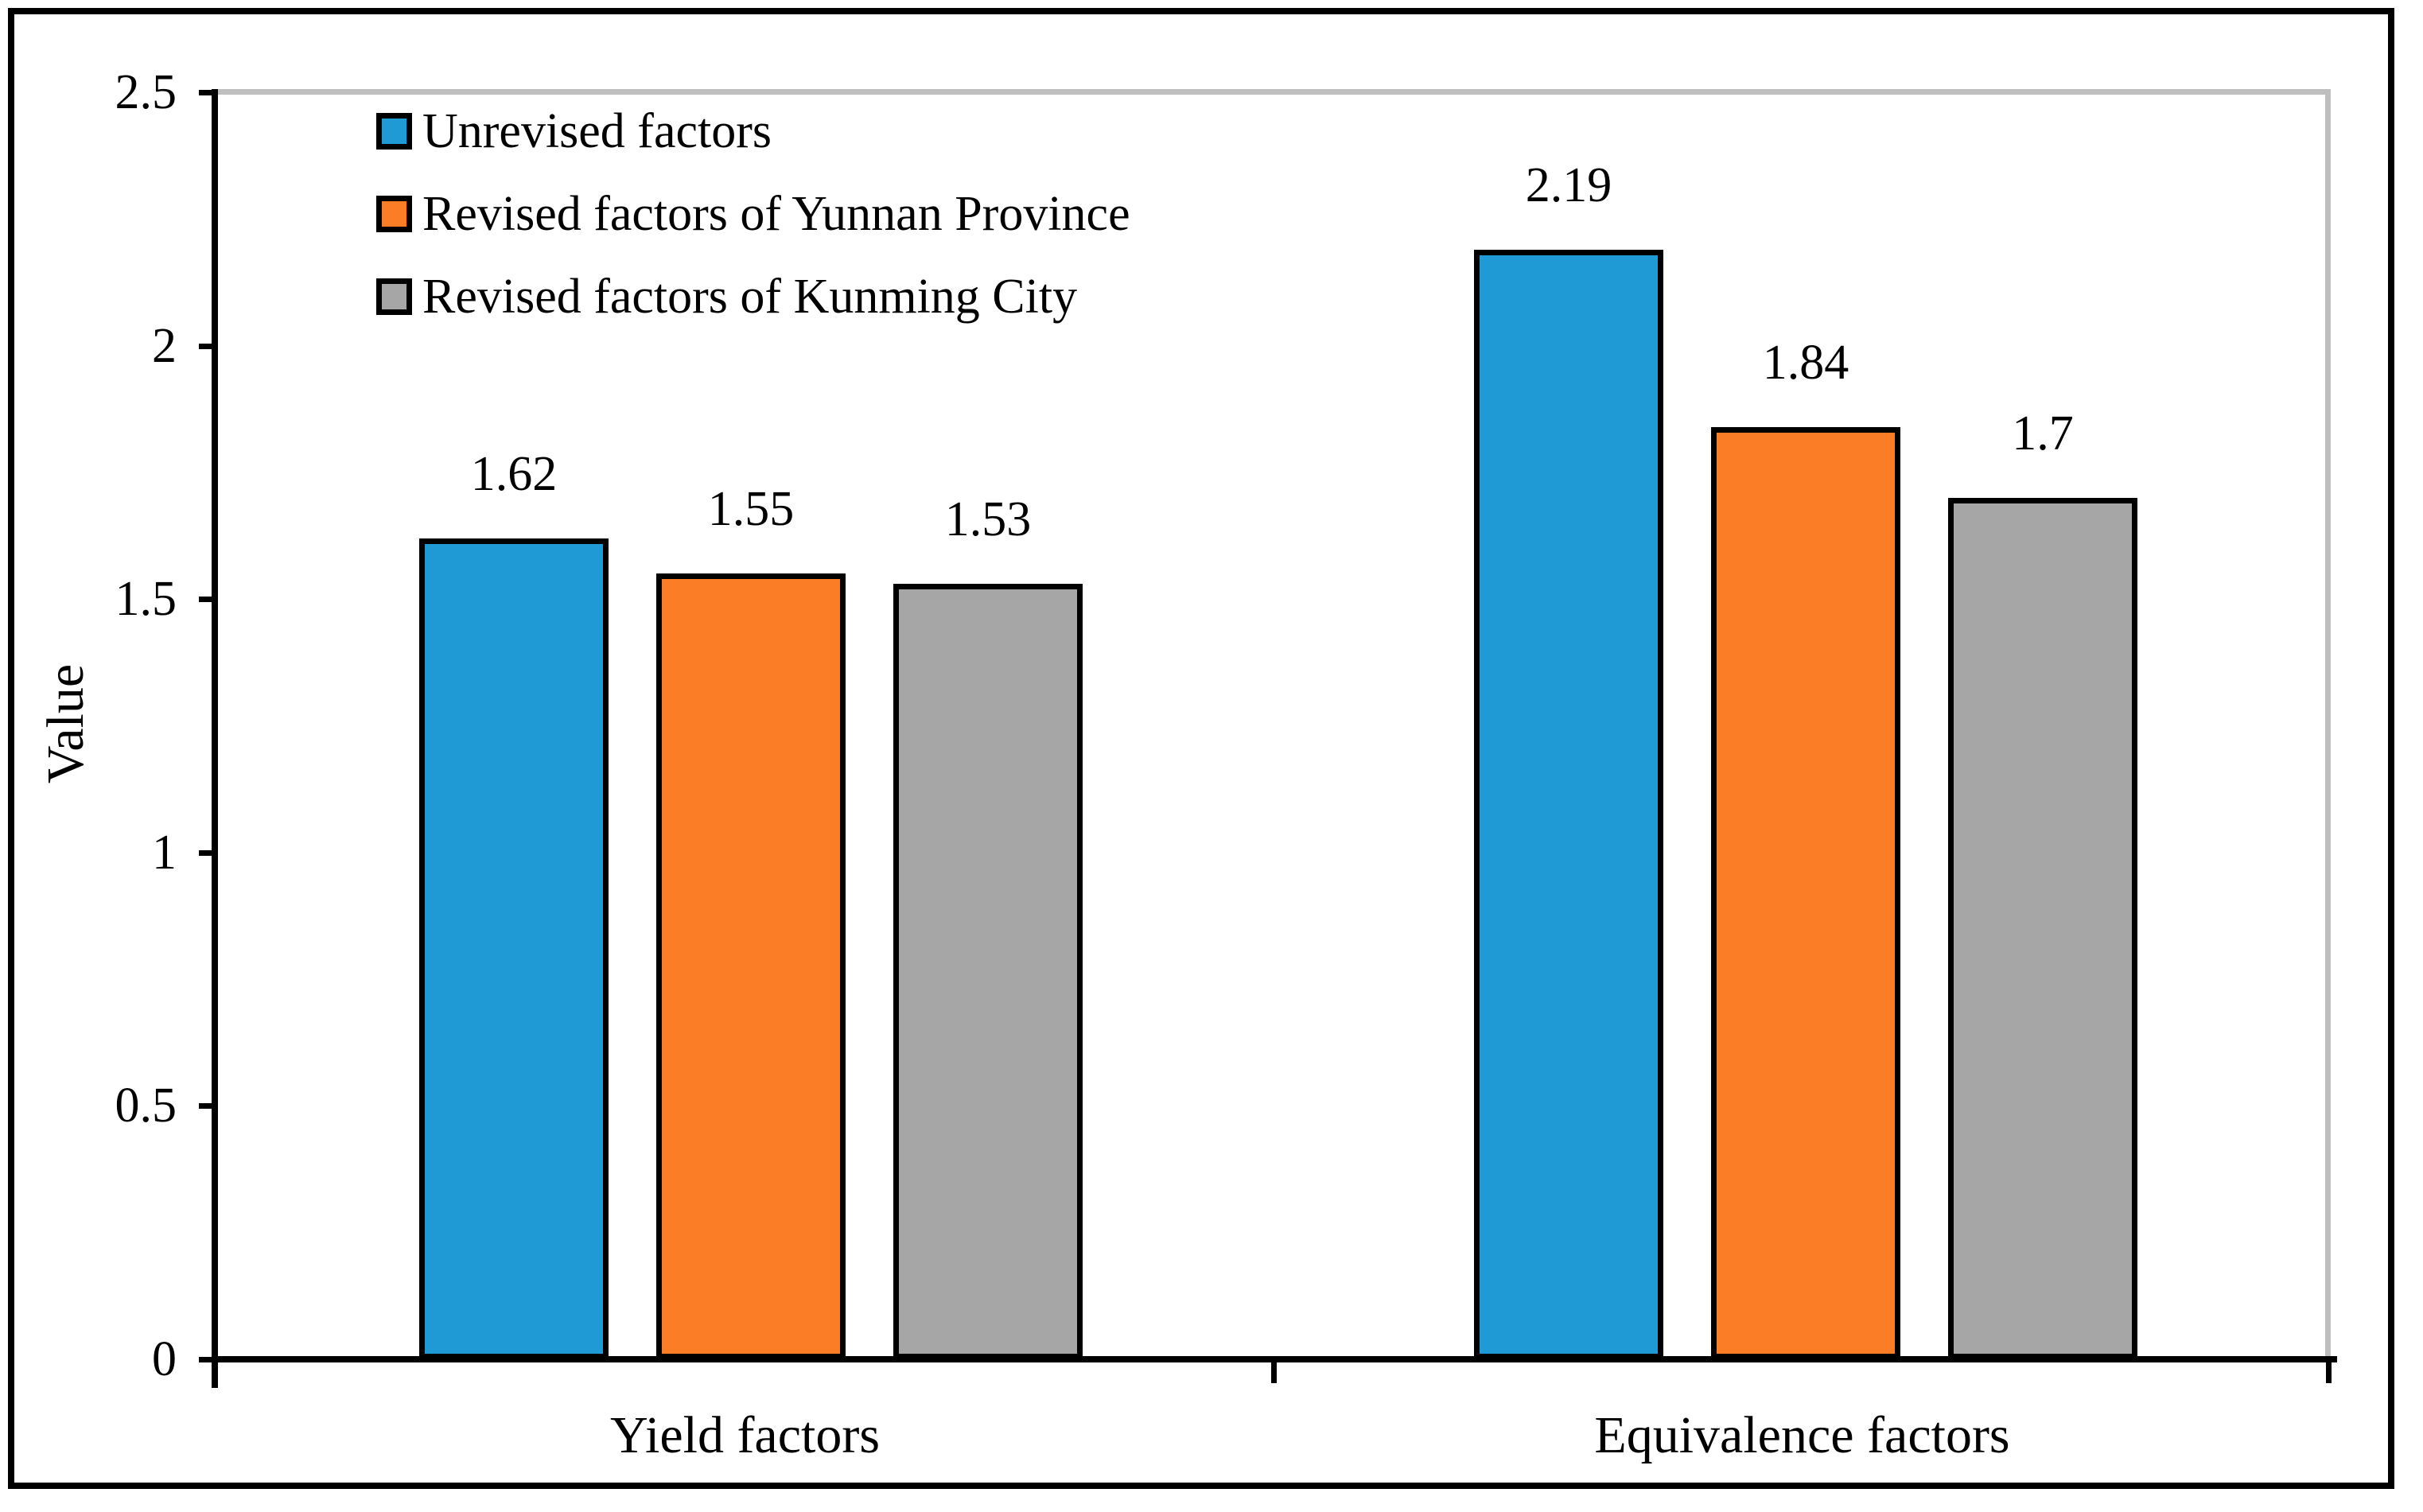 The image size is (2423, 1512). What do you see at coordinates (164, 345) in the screenshot?
I see `y-tick-label: 2` at bounding box center [164, 345].